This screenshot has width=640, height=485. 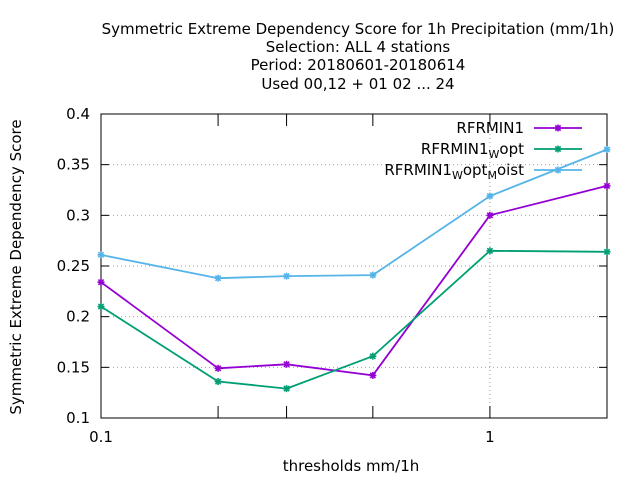 What do you see at coordinates (492, 175) in the screenshot?
I see `legend-text-part: M` at bounding box center [492, 175].